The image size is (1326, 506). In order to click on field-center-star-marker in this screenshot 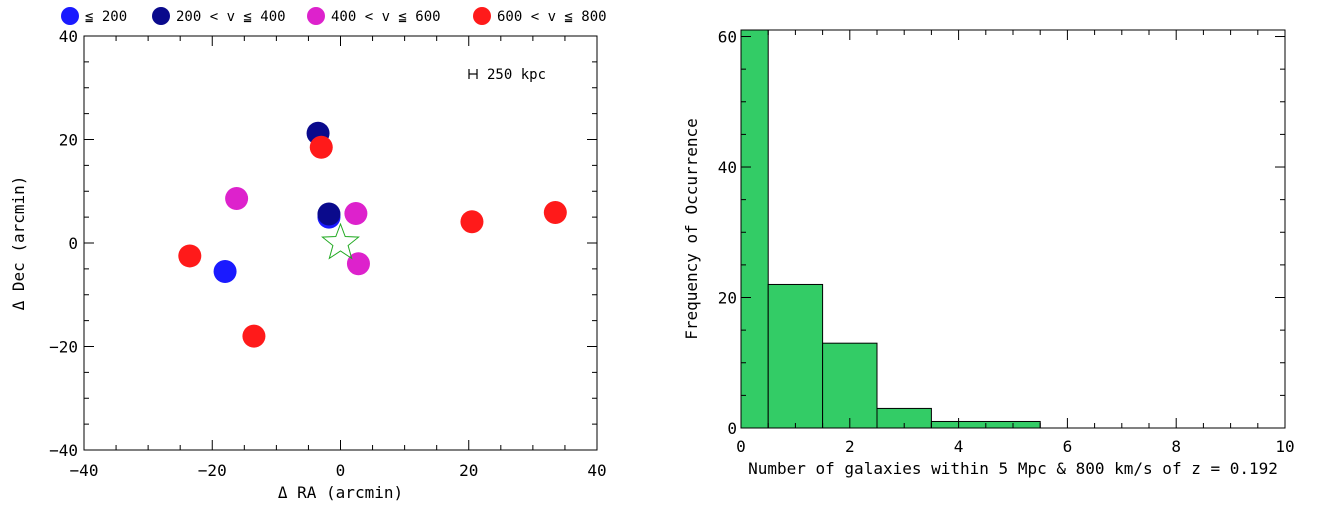, I will do `click(340, 241)`.